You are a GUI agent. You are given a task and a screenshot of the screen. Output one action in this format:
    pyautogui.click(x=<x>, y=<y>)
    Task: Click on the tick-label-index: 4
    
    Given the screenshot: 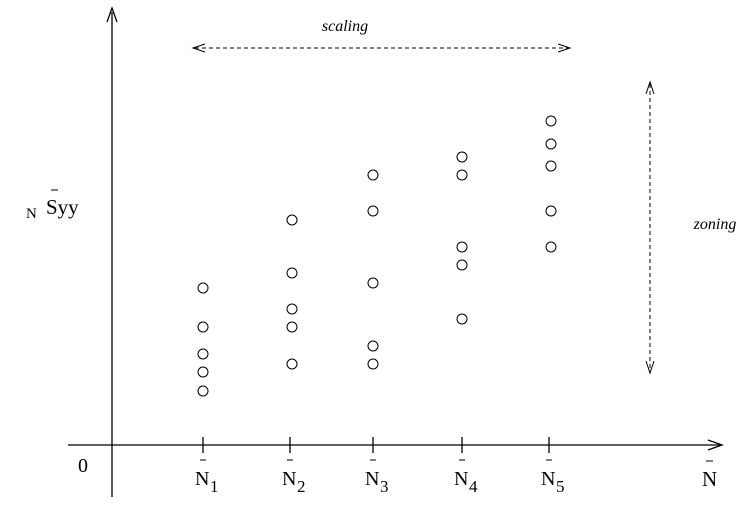 What is the action you would take?
    pyautogui.click(x=473, y=486)
    